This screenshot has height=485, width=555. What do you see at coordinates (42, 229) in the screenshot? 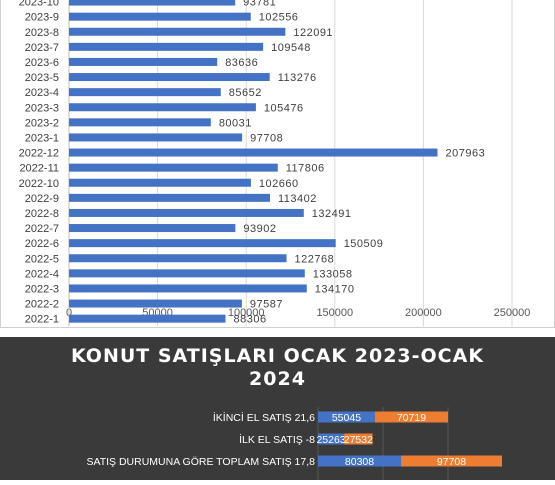
I see `category-label: 2022-7` at bounding box center [42, 229].